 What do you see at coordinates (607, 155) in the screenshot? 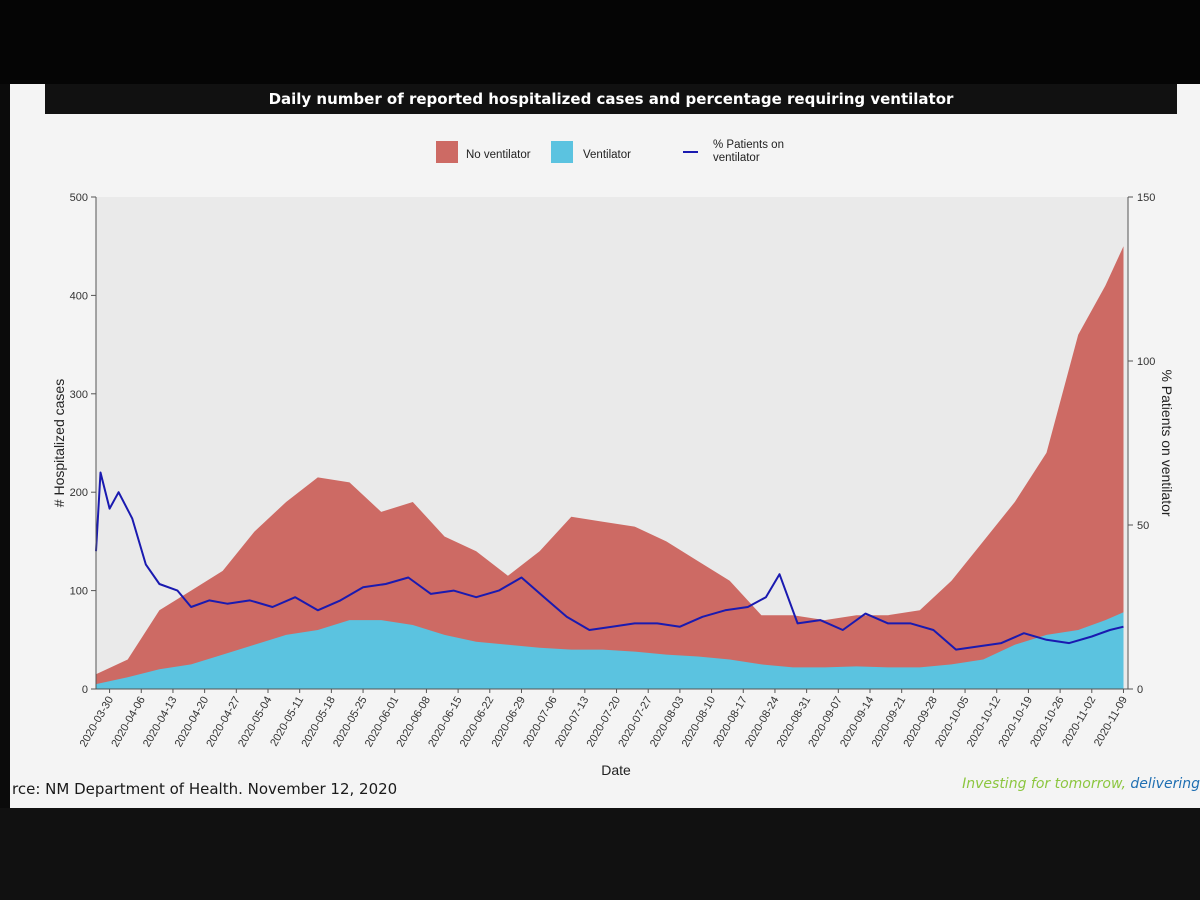
I see `legend-label-ventilator: Ventilator` at bounding box center [607, 155].